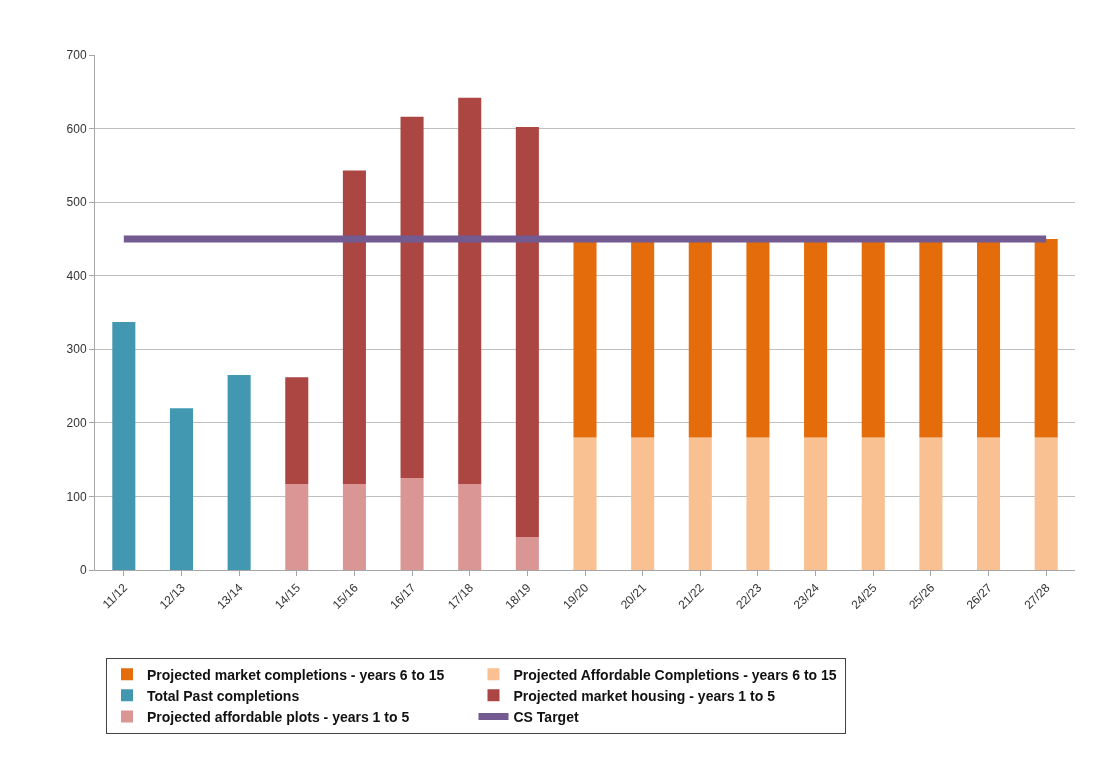 This screenshot has width=1105, height=773. I want to click on legend-label: Total Past completions, so click(223, 695).